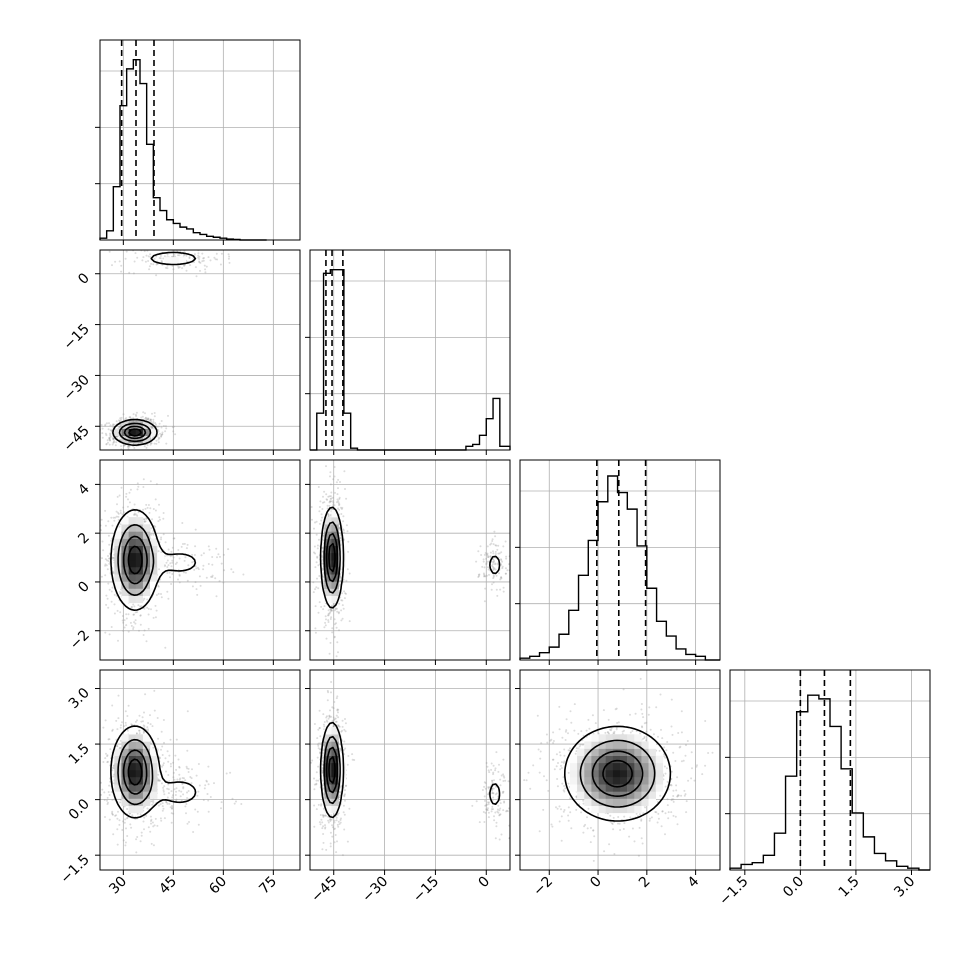  Describe the element at coordinates (324, 890) in the screenshot. I see `x-tick-label: −45` at that location.